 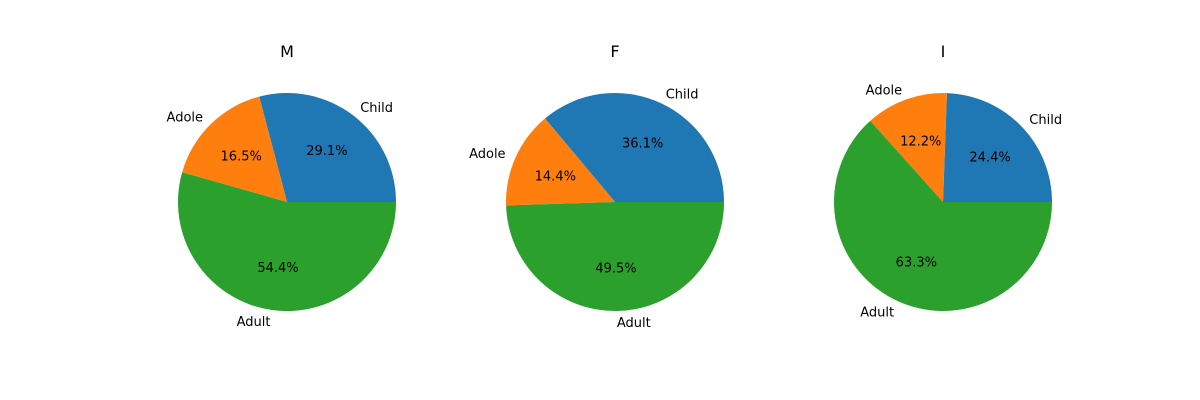 What do you see at coordinates (615, 268) in the screenshot?
I see `percent-label: 49.5%` at bounding box center [615, 268].